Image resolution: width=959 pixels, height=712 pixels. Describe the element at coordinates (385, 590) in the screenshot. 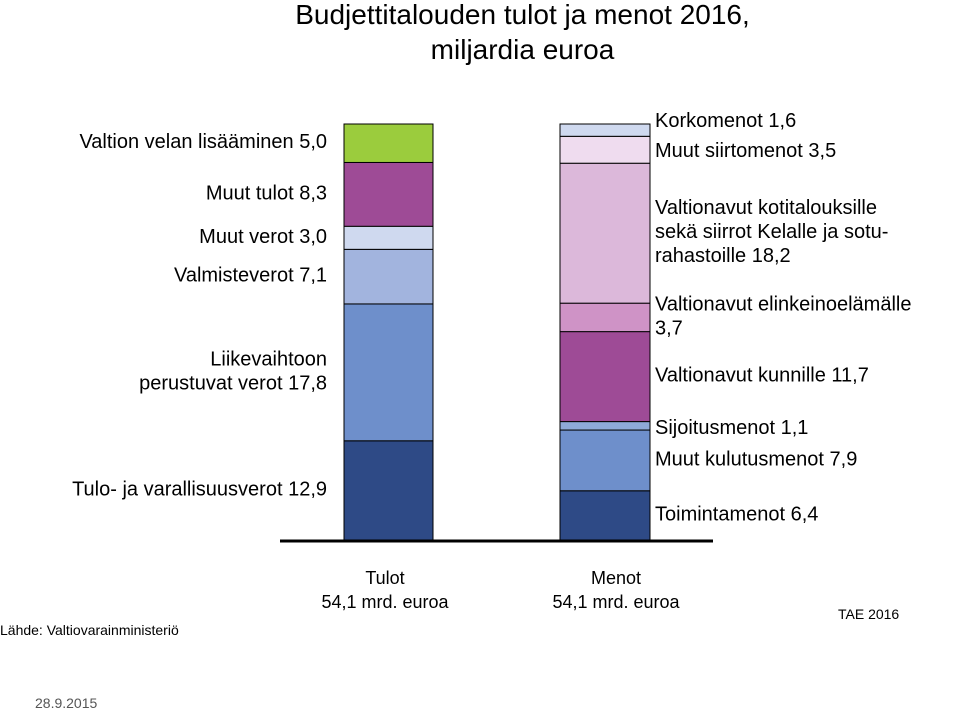

I see `tulot-caption: Tulot 54,1 mrd. euroa` at that location.